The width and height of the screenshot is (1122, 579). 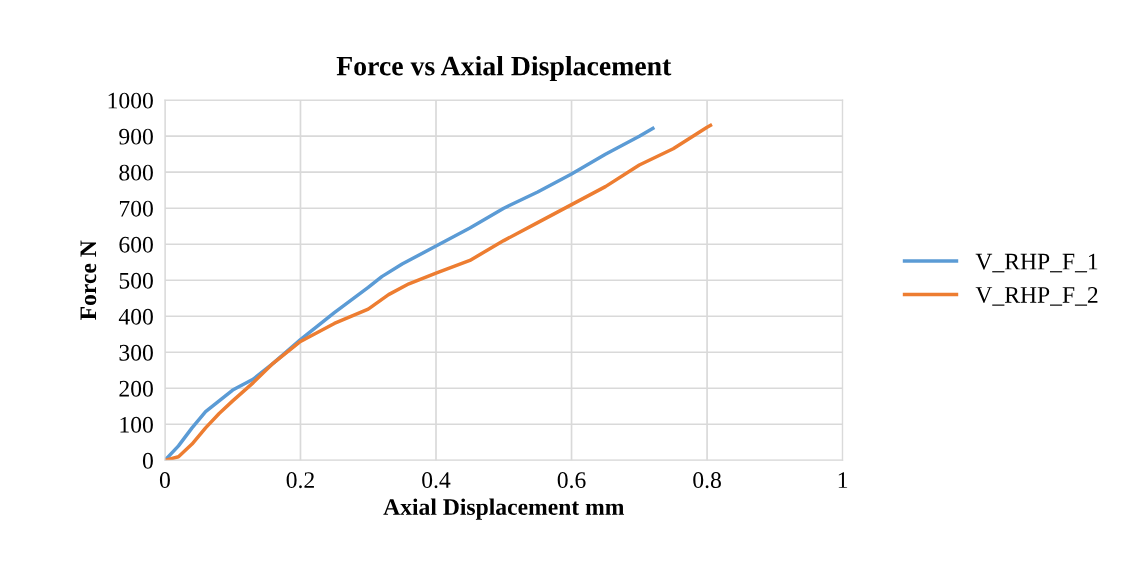 I want to click on chart-title: Force vs Axial Displacement, so click(x=504, y=68).